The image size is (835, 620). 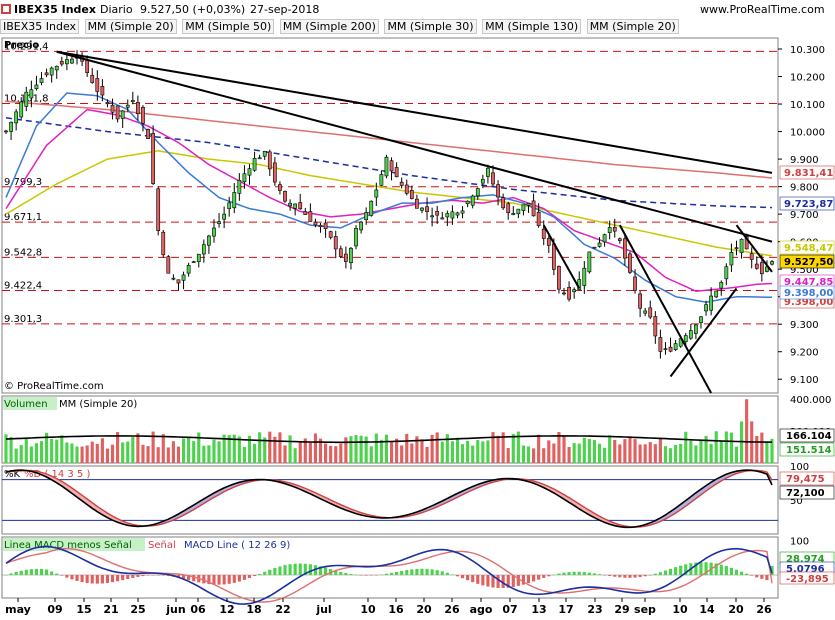 I want to click on legend-item-sma20-blue: MM (Simple 20), so click(x=130, y=26).